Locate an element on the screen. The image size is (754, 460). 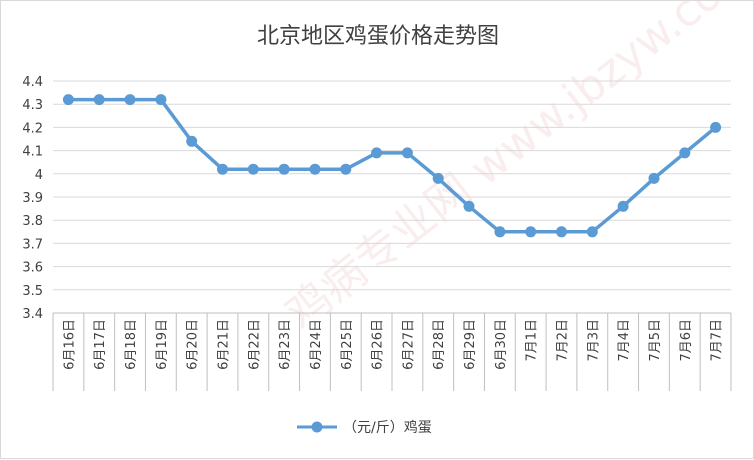
y-tick-label: 3.9 is located at coordinates (32, 198).